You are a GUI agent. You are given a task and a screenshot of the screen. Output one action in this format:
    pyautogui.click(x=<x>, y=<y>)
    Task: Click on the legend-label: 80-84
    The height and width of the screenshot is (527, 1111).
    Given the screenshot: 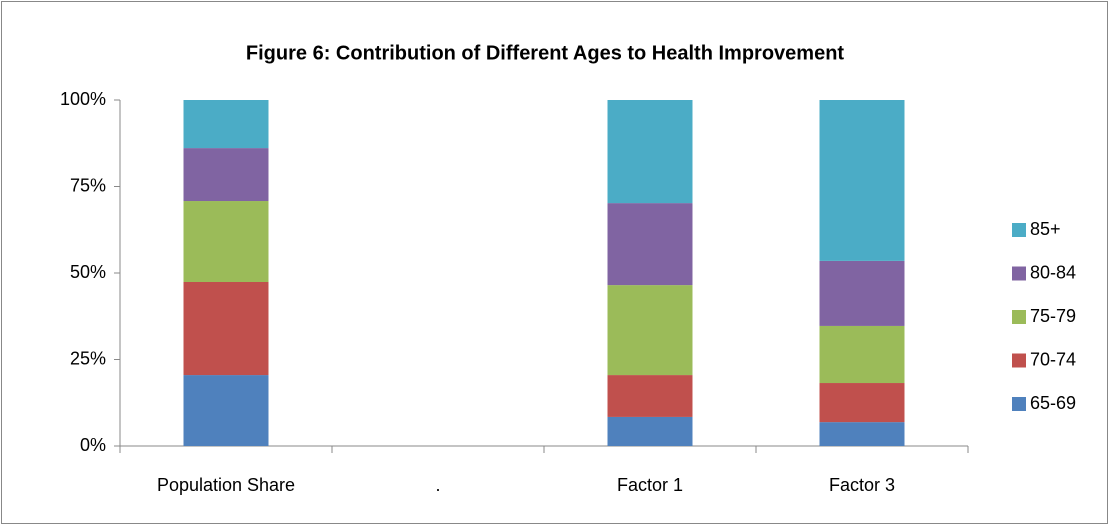 What is the action you would take?
    pyautogui.click(x=1053, y=272)
    